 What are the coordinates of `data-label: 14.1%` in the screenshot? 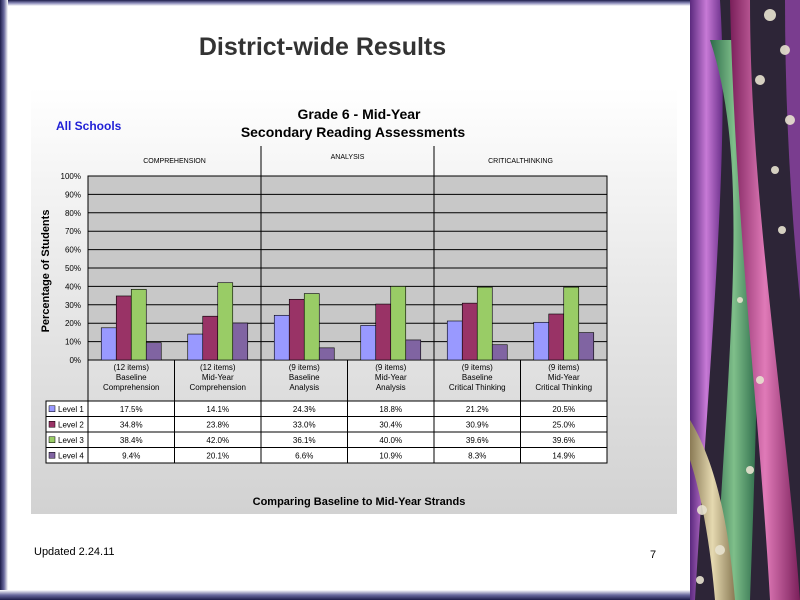 It's located at (217, 409).